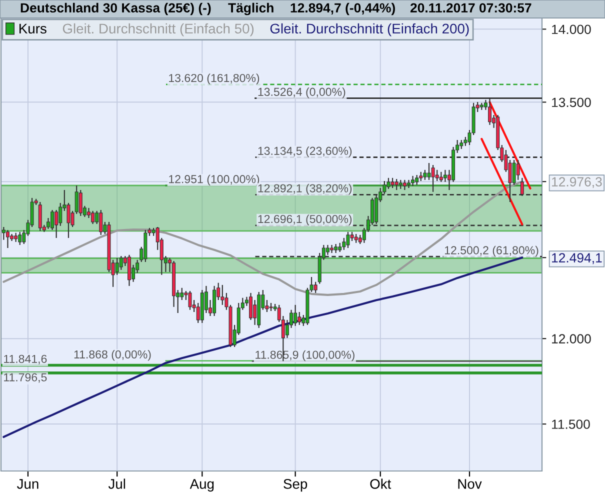 The image size is (605, 494). Describe the element at coordinates (27, 484) in the screenshot. I see `x-tick-label: Jun` at that location.